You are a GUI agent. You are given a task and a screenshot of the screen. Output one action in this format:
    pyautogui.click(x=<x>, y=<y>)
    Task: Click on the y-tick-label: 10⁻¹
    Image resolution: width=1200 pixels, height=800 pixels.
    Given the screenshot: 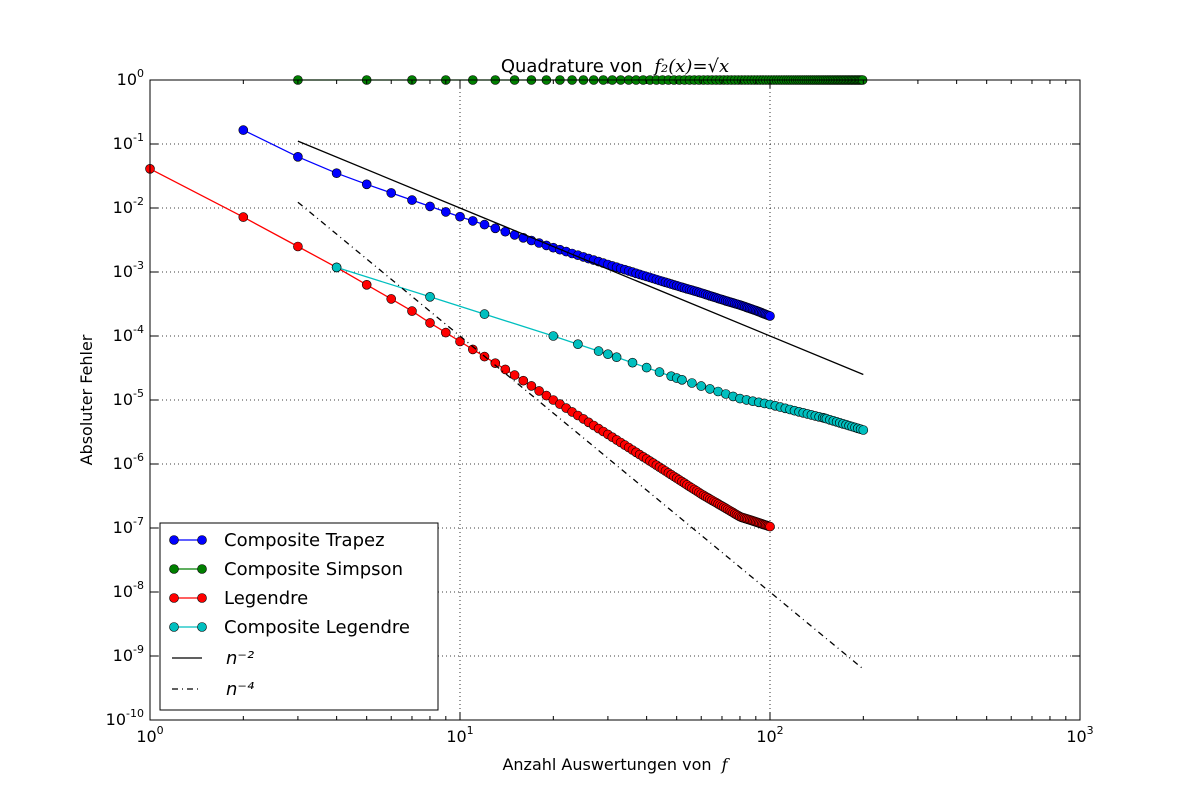 What is the action you would take?
    pyautogui.click(x=128, y=142)
    